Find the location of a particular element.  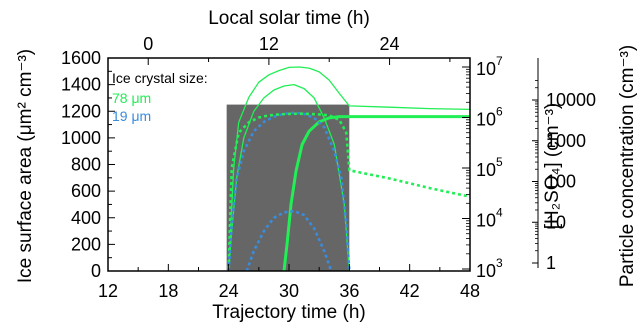

x-tick-label: 18 is located at coordinates (168, 291).